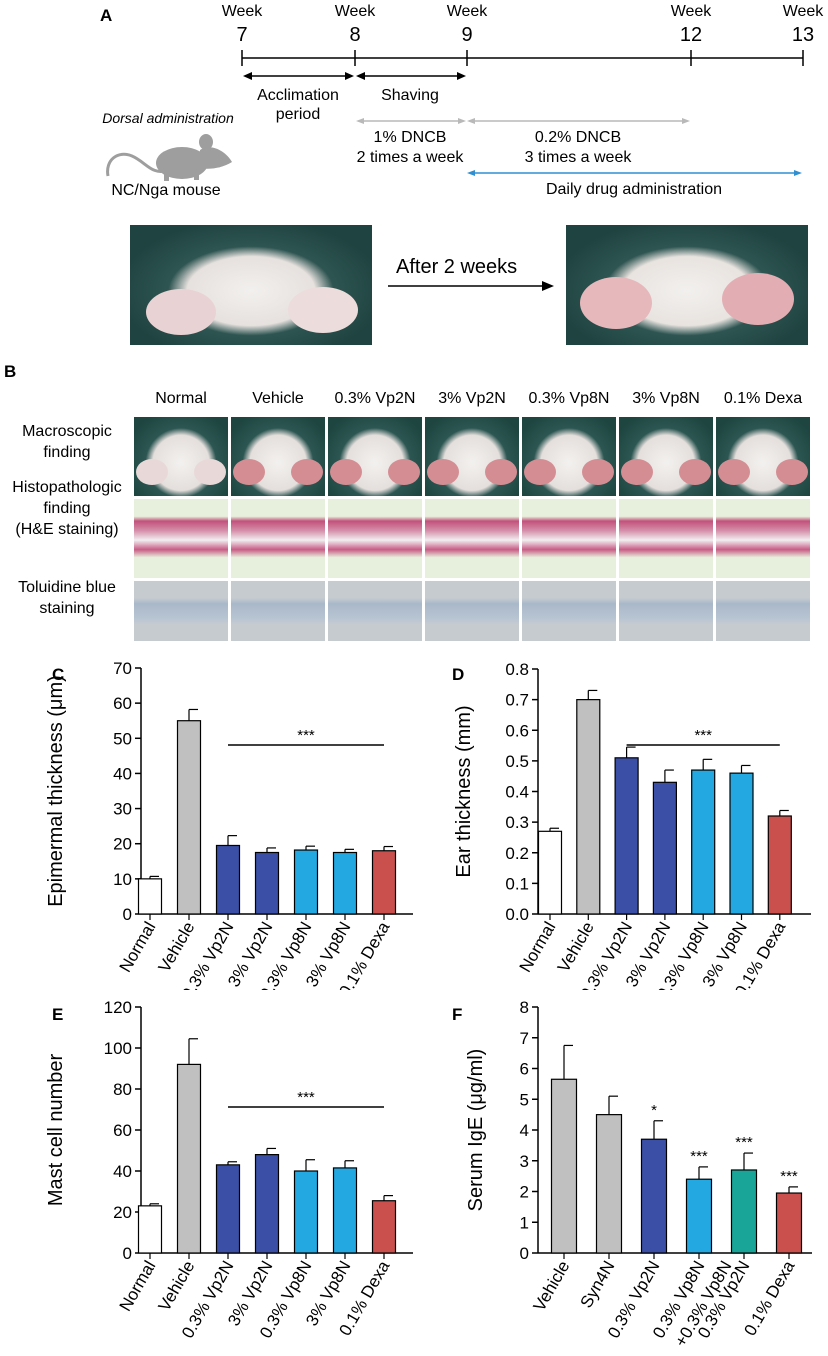 The width and height of the screenshot is (828, 1356). Describe the element at coordinates (578, 121) in the screenshot. I see `dncb-2-arrow` at that location.